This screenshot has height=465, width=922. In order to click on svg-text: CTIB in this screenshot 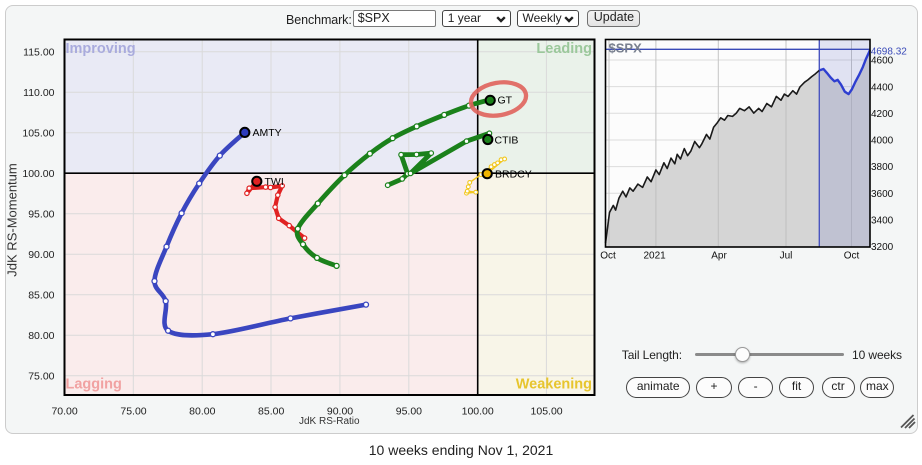, I will do `click(507, 140)`.